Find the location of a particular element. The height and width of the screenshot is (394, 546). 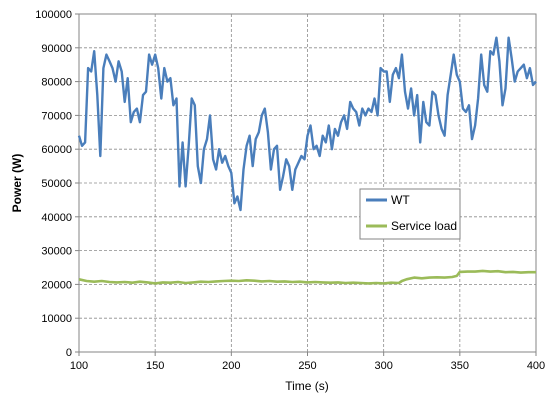

y-tick-label: 100000 is located at coordinates (53, 15).